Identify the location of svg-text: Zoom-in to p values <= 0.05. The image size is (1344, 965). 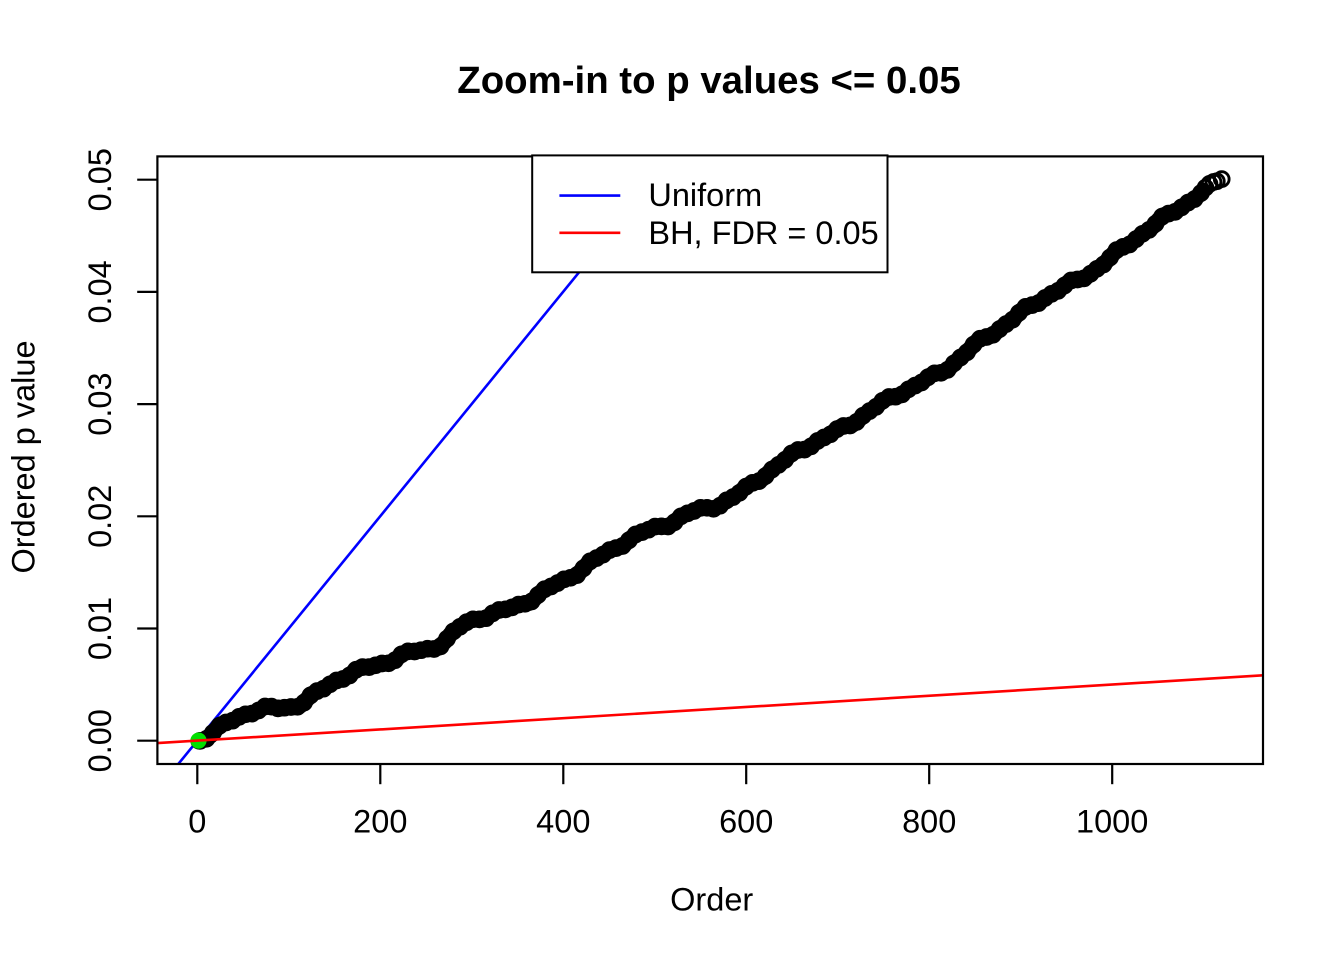
(708, 80).